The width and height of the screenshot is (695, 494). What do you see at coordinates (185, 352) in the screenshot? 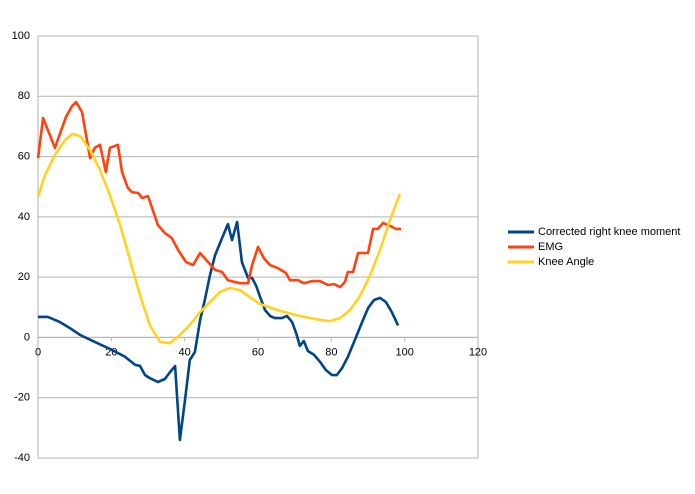
I see `x-tick-label: 40` at bounding box center [185, 352].